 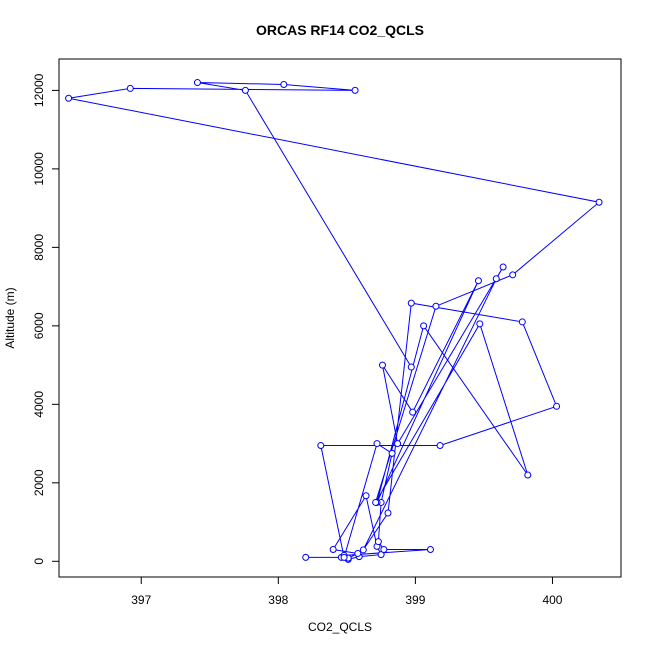 I want to click on y-tick-label: 2000, so click(x=39, y=482).